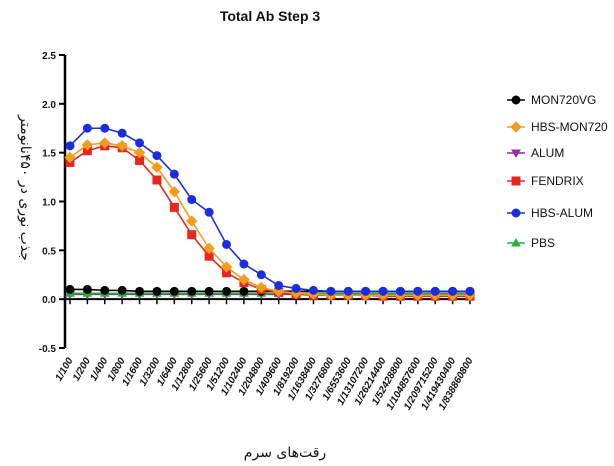 The width and height of the screenshot is (614, 466). I want to click on y-tick-label: 2.5, so click(49, 56).